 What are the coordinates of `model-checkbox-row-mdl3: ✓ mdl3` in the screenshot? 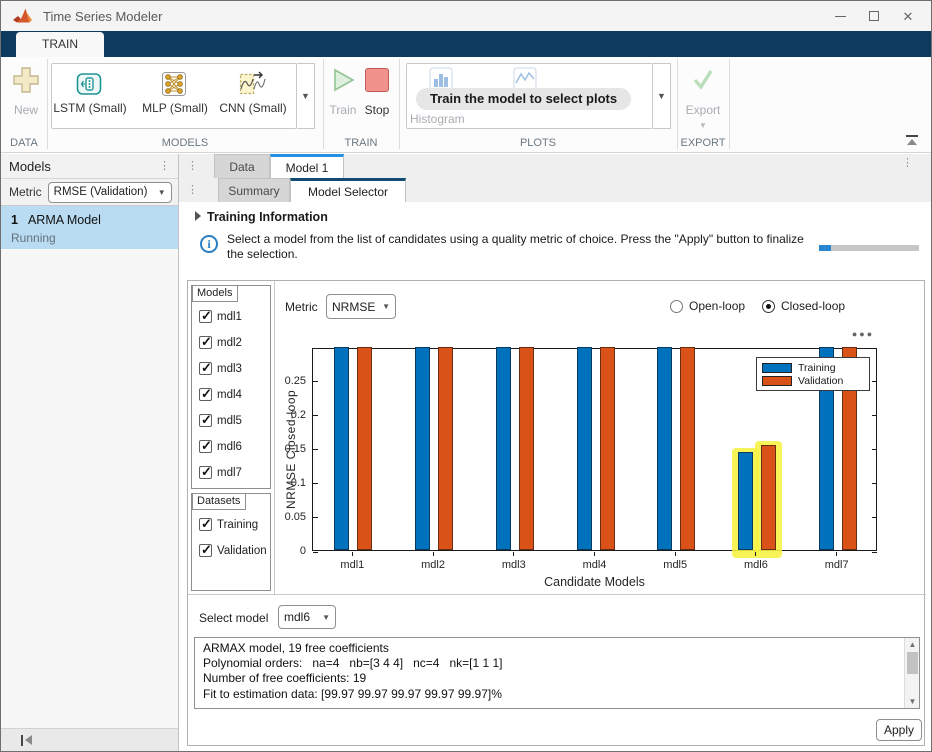 It's located at (220, 367).